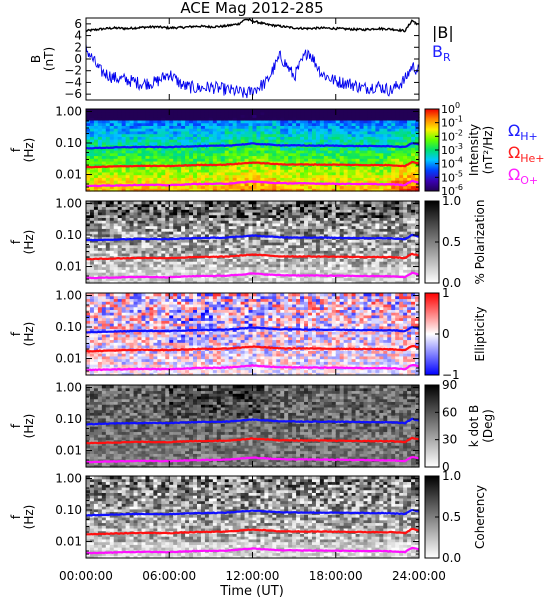 This screenshot has height=600, width=550. What do you see at coordinates (480, 517) in the screenshot?
I see `colorbar-label: Coherency` at bounding box center [480, 517].